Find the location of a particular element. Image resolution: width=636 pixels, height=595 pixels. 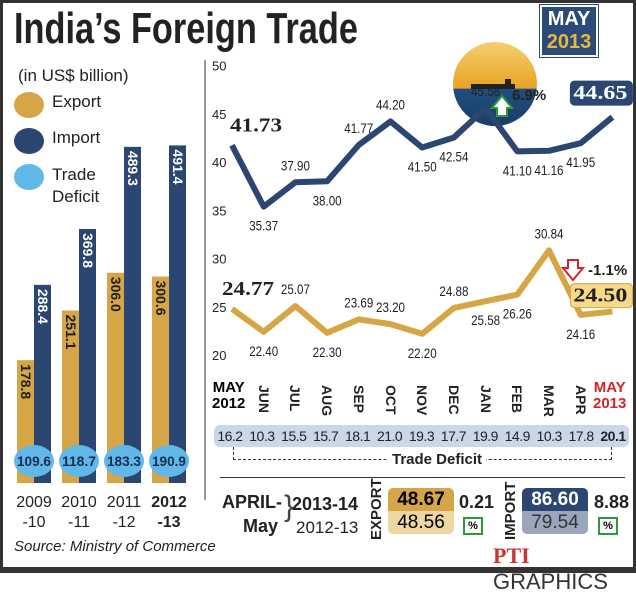

deficit-value: 15.7 is located at coordinates (326, 436).